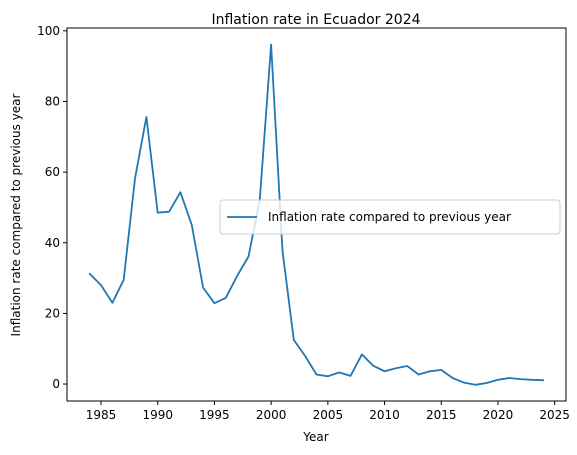 This screenshot has width=577, height=455. Describe the element at coordinates (48, 31) in the screenshot. I see `y-tick-label: 100` at that location.